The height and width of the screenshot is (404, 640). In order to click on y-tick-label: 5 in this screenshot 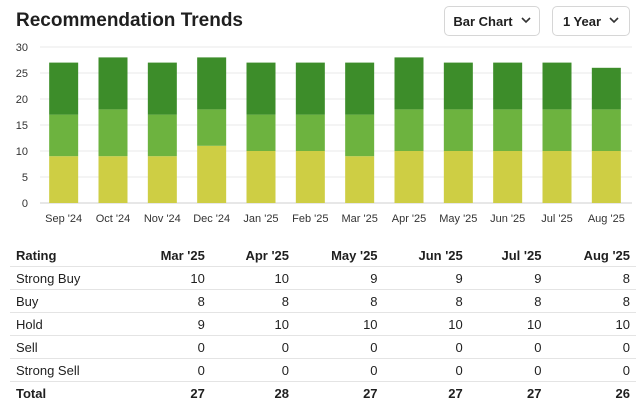, I will do `click(25, 178)`.